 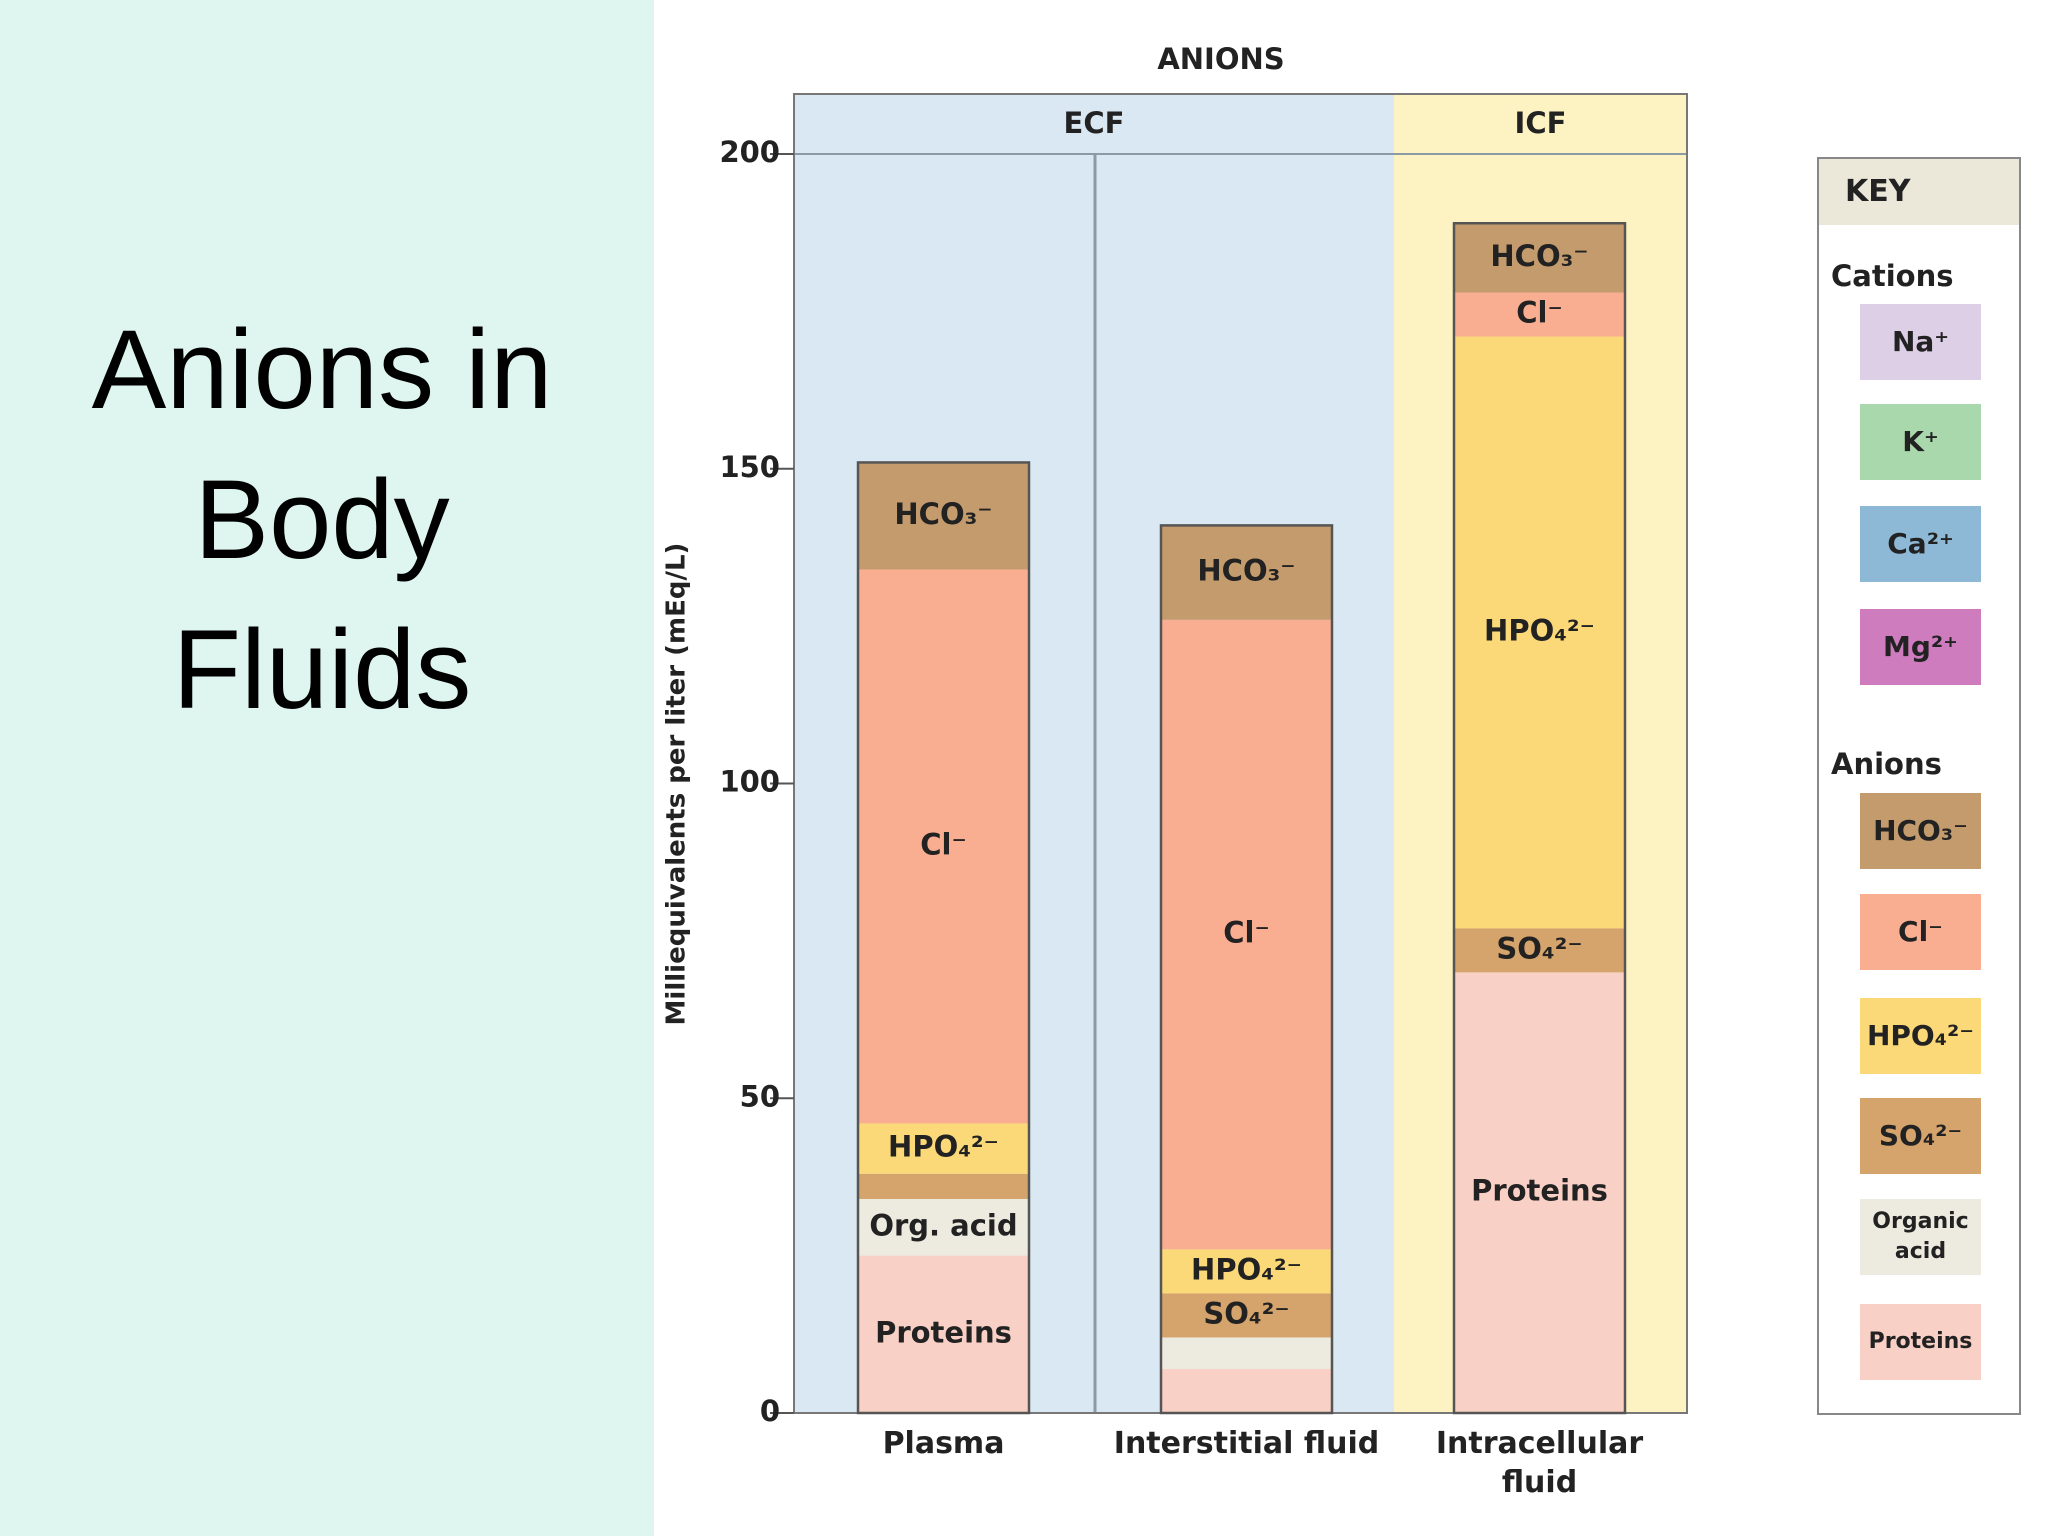 What do you see at coordinates (1920, 1237) in the screenshot?
I see `legend-entry: Organic acid` at bounding box center [1920, 1237].